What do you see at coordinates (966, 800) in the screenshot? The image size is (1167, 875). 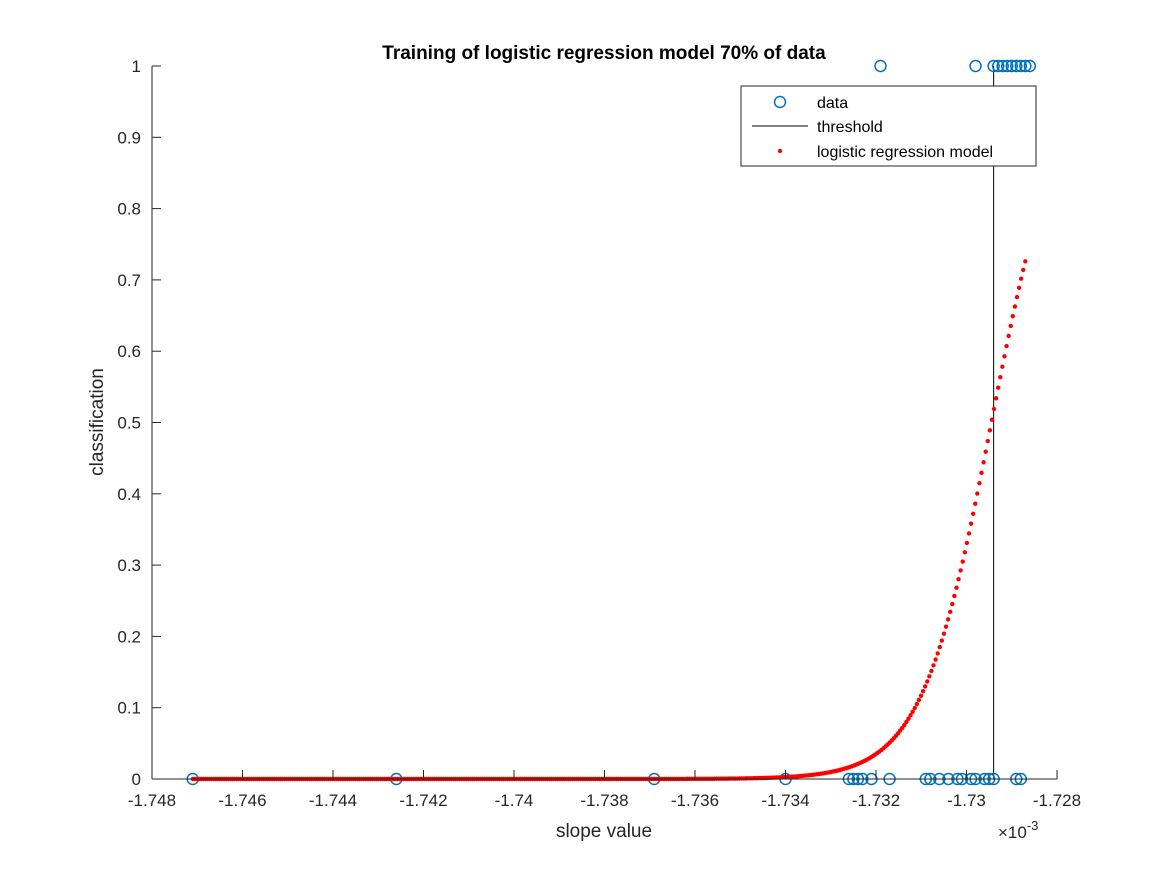 I see `x-tick-label: -1.73` at bounding box center [966, 800].